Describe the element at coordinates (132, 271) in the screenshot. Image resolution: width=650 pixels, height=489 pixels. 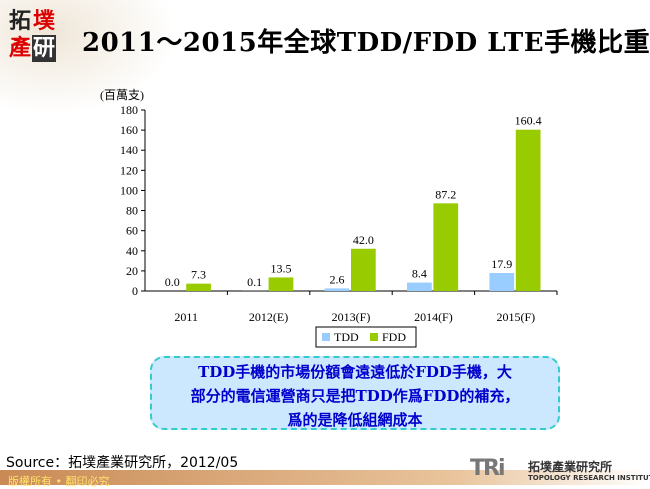
I see `y-tick-label: 20` at that location.